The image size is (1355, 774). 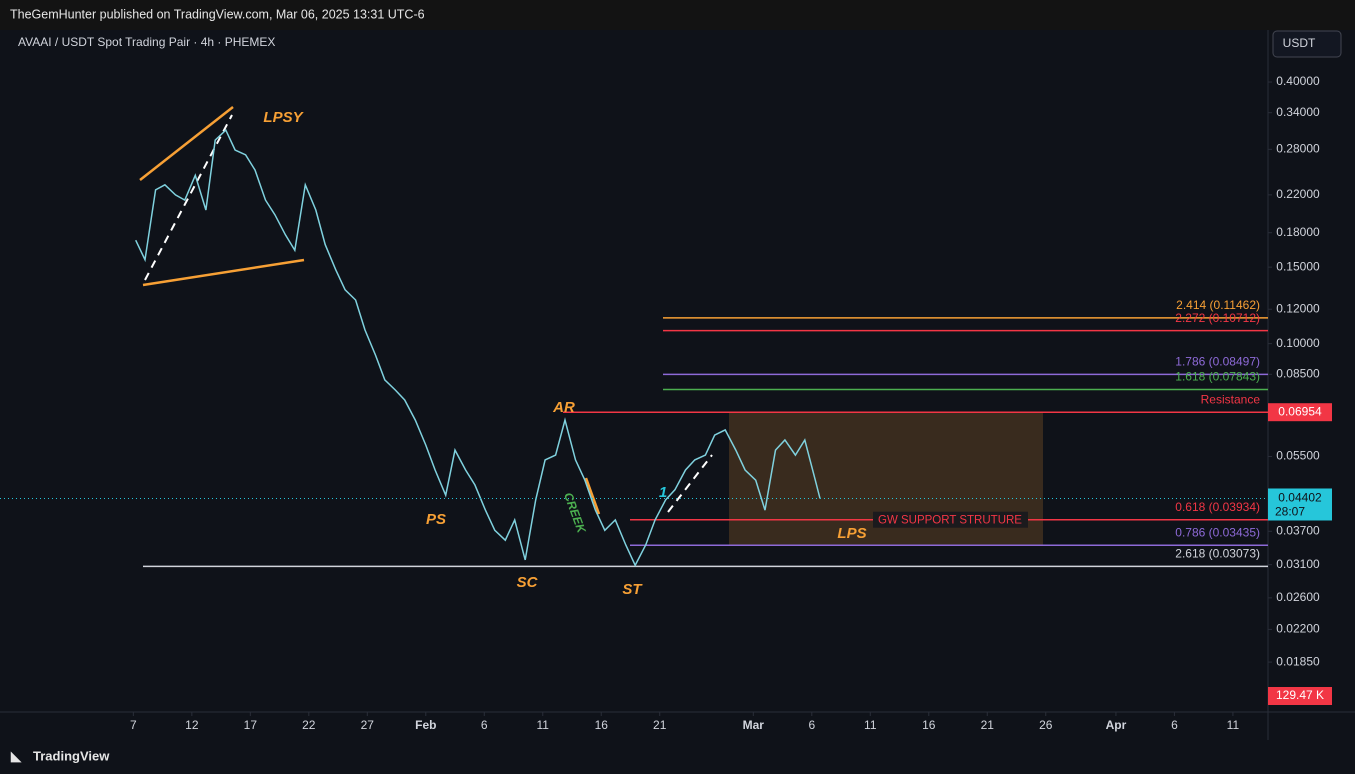 I want to click on y-tick-label: 0.12000, so click(x=1298, y=308).